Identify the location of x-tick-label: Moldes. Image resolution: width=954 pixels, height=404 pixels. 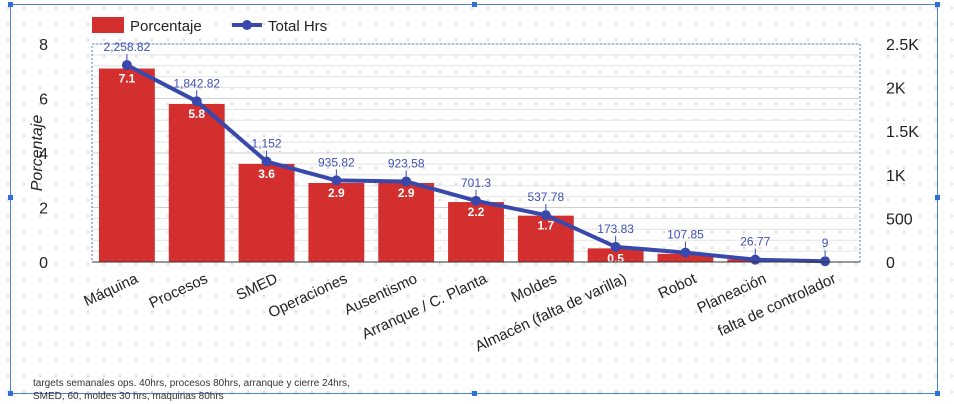
(533, 288).